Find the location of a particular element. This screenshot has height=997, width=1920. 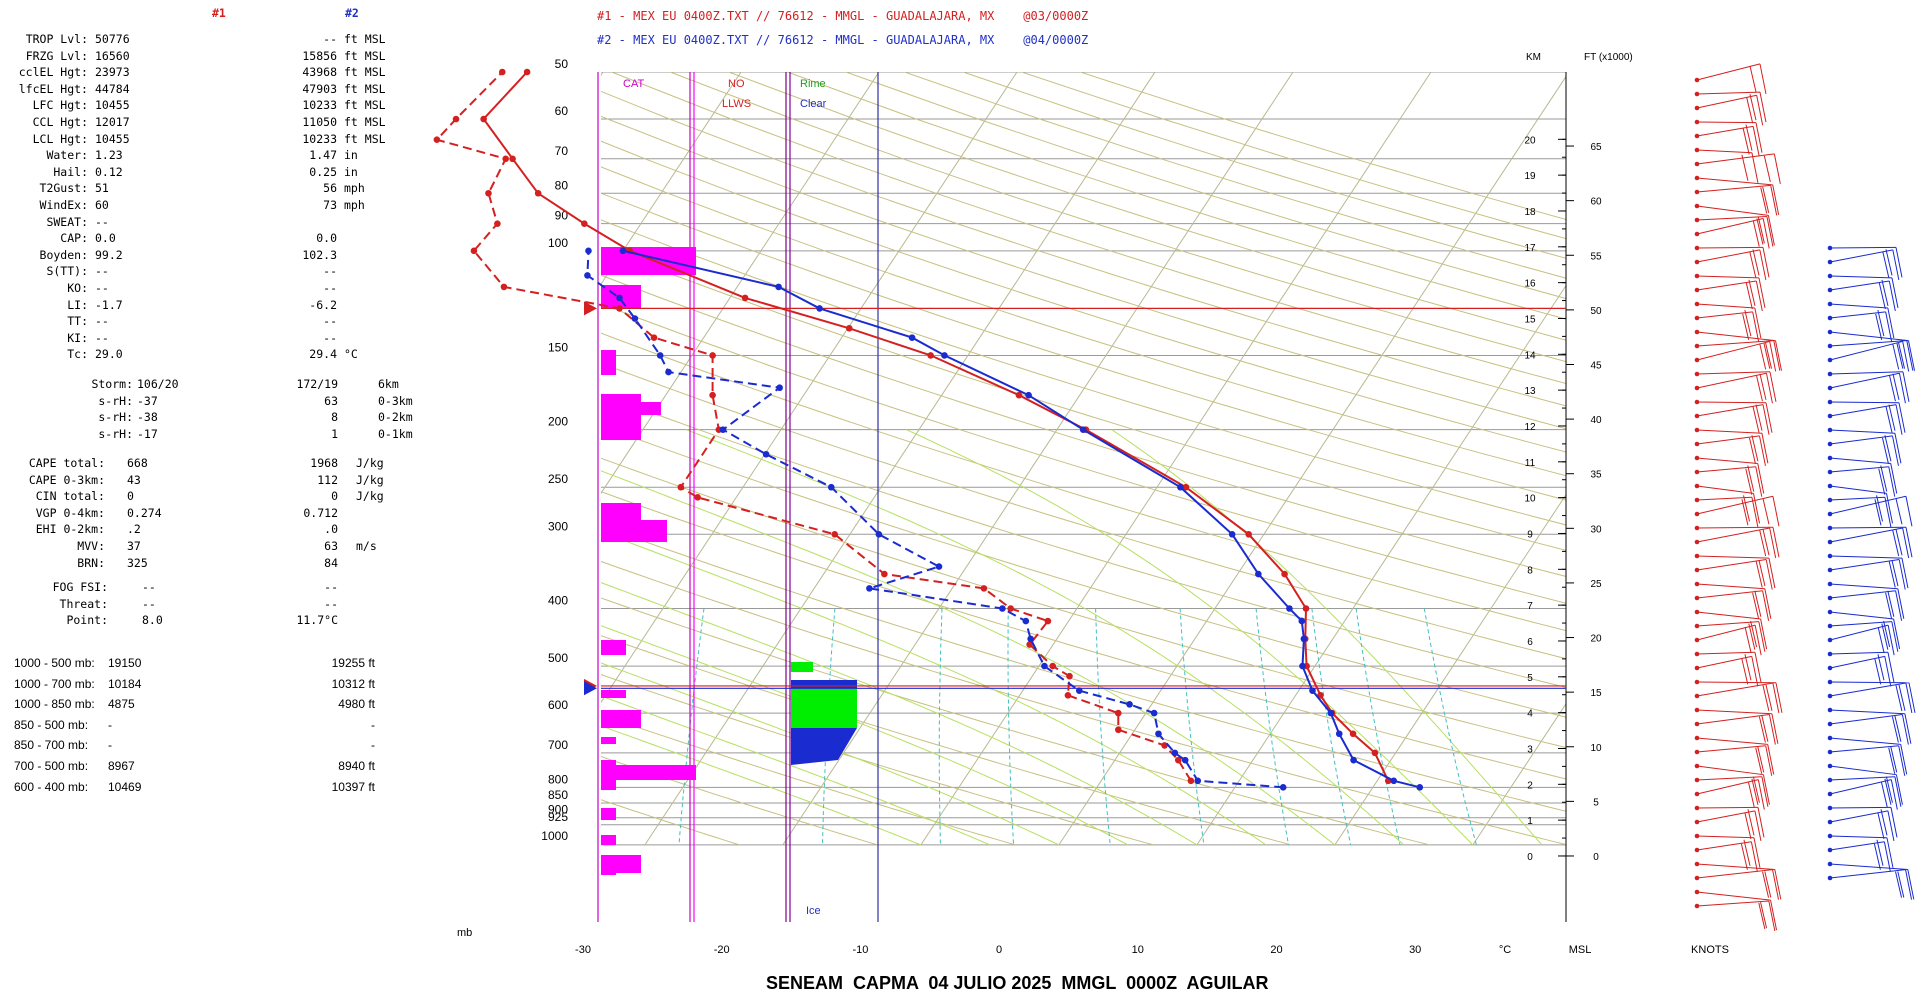

thickness-value-run1: 4875 is located at coordinates (121, 704).